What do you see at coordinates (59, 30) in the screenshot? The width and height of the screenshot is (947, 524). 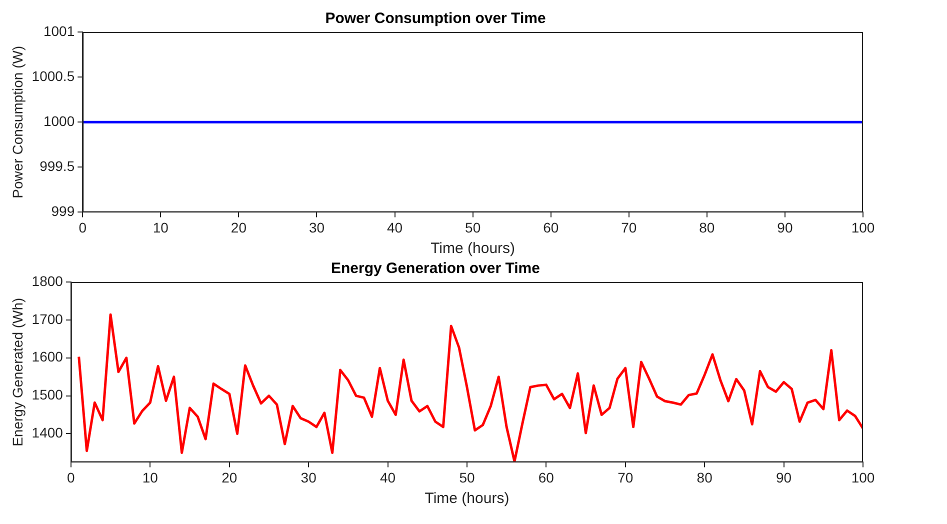 I see `y-tick-label: 1001` at bounding box center [59, 30].